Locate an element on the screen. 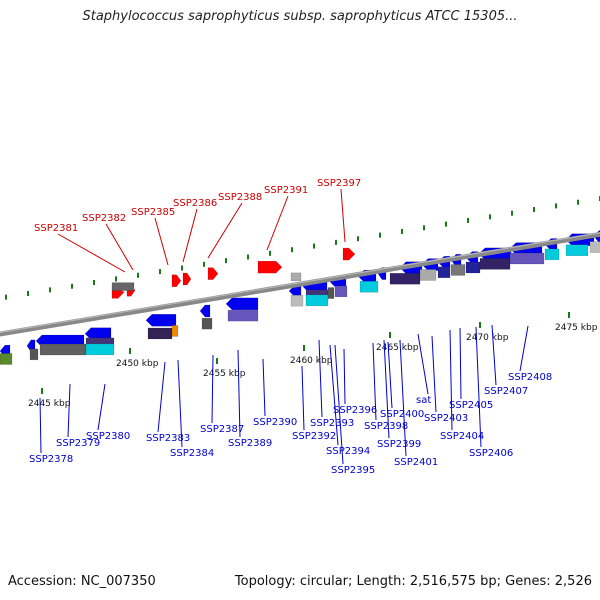 Image resolution: width=600 pixels, height=600 pixels. gene-label: SSP2385 is located at coordinates (153, 212).